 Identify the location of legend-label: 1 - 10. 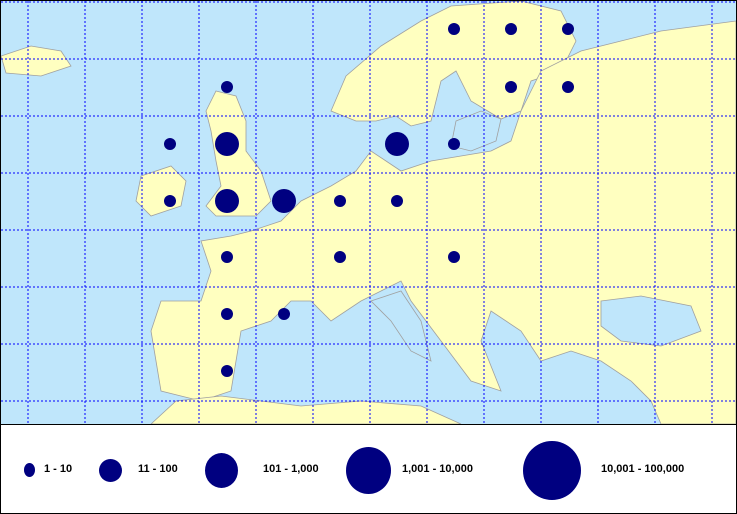
(58, 469).